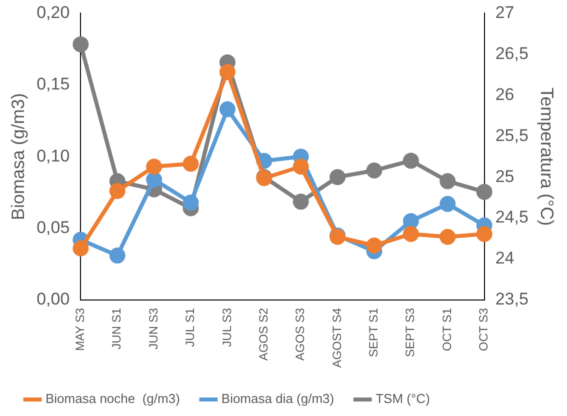 The image size is (567, 416). I want to click on y2-axis-title: Temperatura (°C), so click(547, 156).